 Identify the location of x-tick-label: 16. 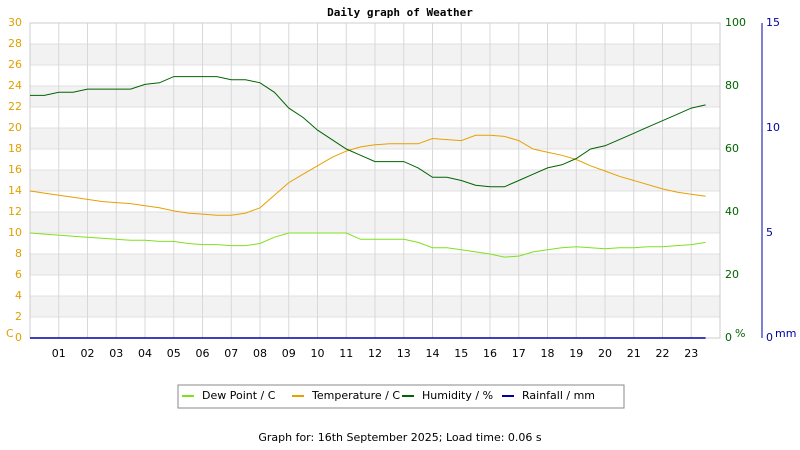
(490, 353).